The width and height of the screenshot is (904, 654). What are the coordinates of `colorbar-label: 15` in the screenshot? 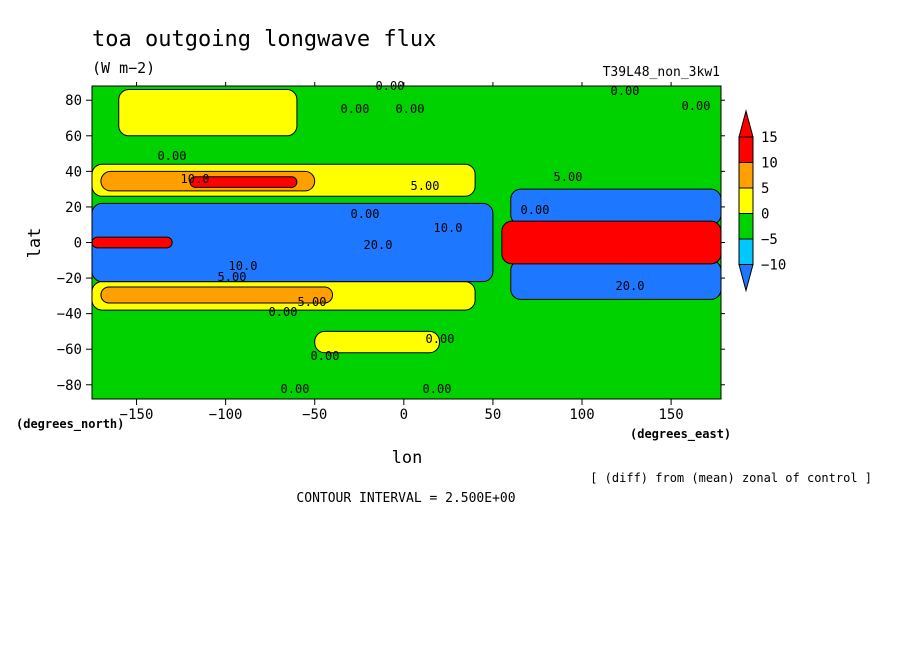 It's located at (769, 138).